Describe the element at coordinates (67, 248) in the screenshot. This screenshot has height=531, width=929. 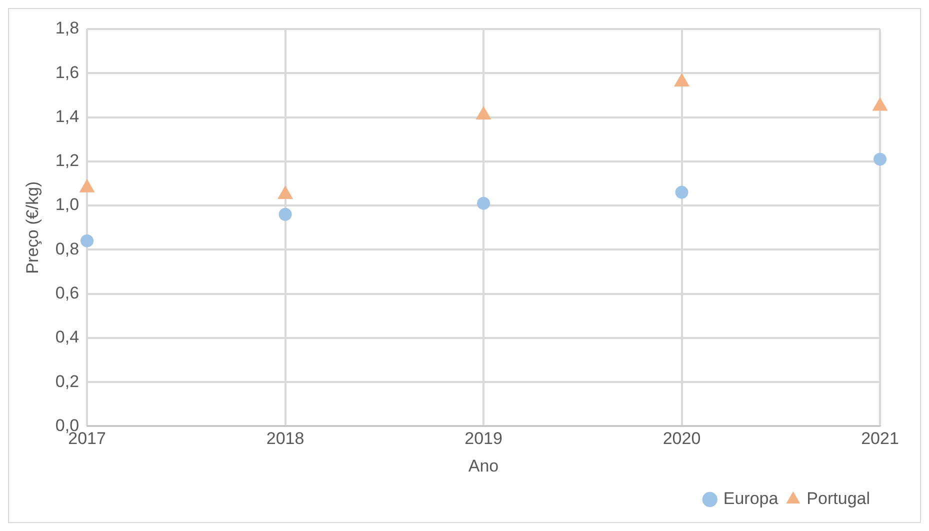
I see `y-tick-label: 0,8` at that location.